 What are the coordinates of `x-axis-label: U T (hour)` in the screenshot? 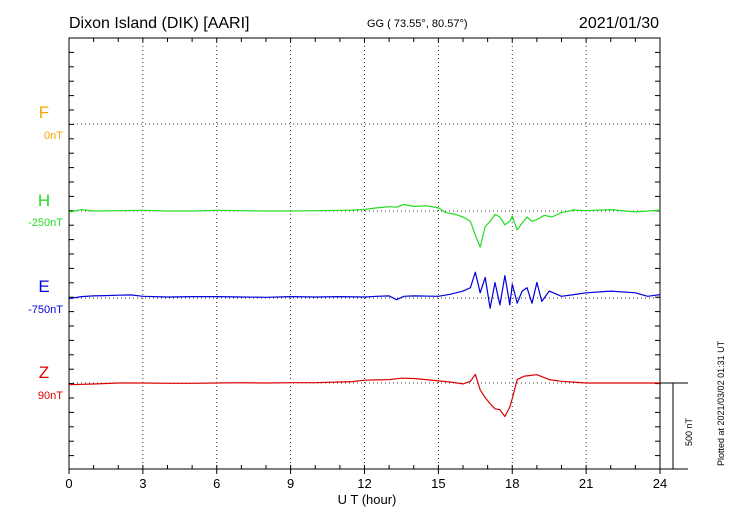 It's located at (367, 499).